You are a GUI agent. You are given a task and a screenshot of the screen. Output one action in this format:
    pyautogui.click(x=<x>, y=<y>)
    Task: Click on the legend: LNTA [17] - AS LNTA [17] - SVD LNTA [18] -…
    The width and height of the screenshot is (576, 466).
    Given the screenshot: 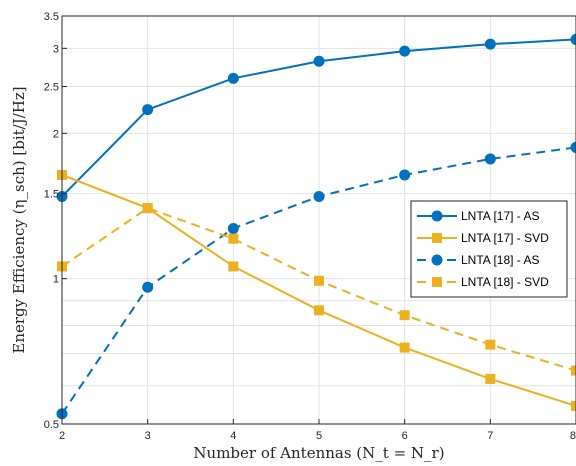 What is the action you would take?
    pyautogui.click(x=489, y=249)
    